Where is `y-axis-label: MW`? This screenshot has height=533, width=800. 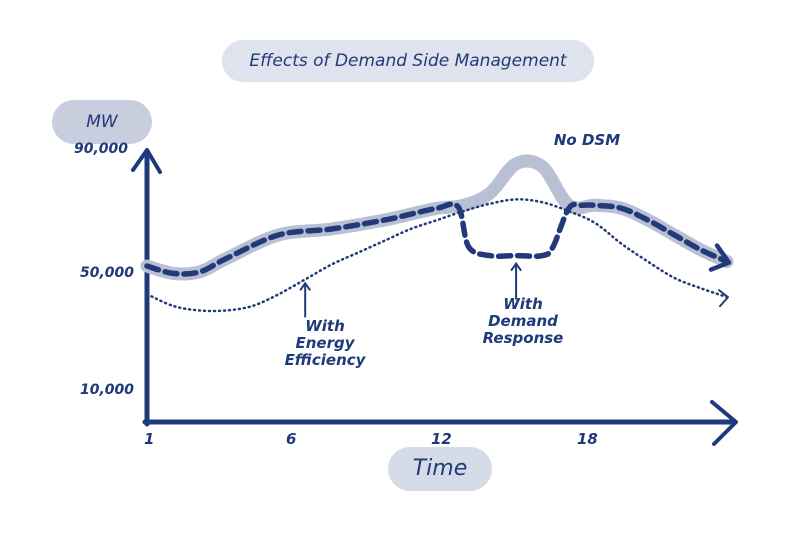
y-axis-label: MW is located at coordinates (102, 122).